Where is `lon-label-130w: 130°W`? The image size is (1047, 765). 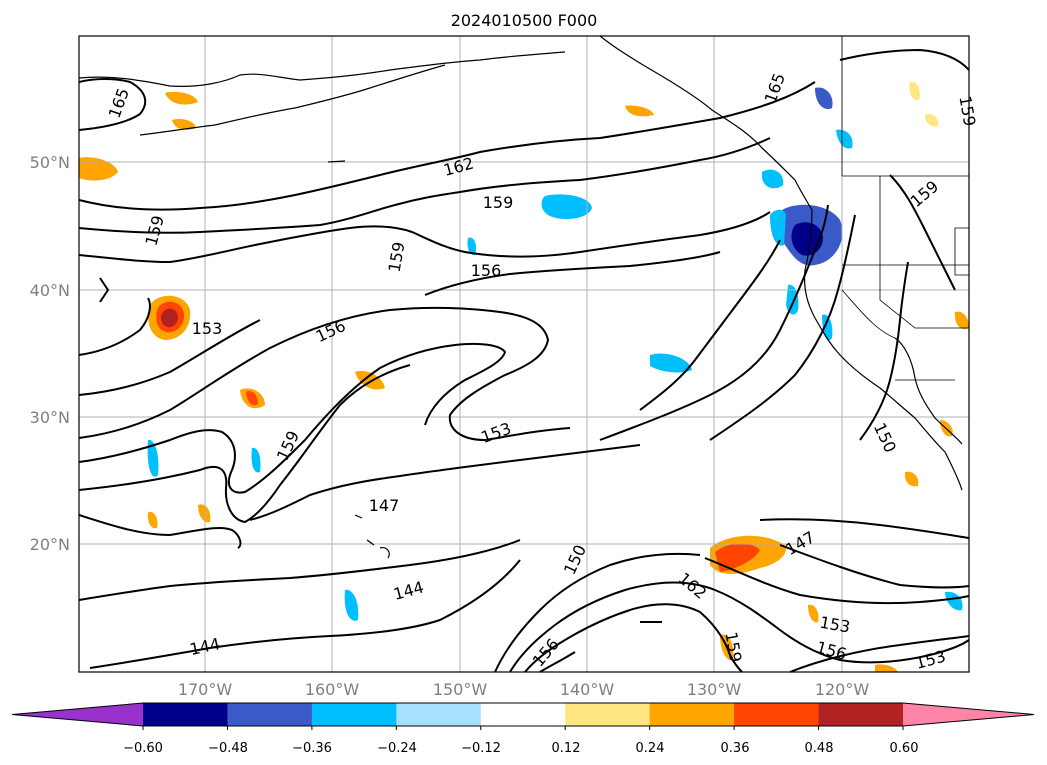 lon-label-130w: 130°W is located at coordinates (714, 689).